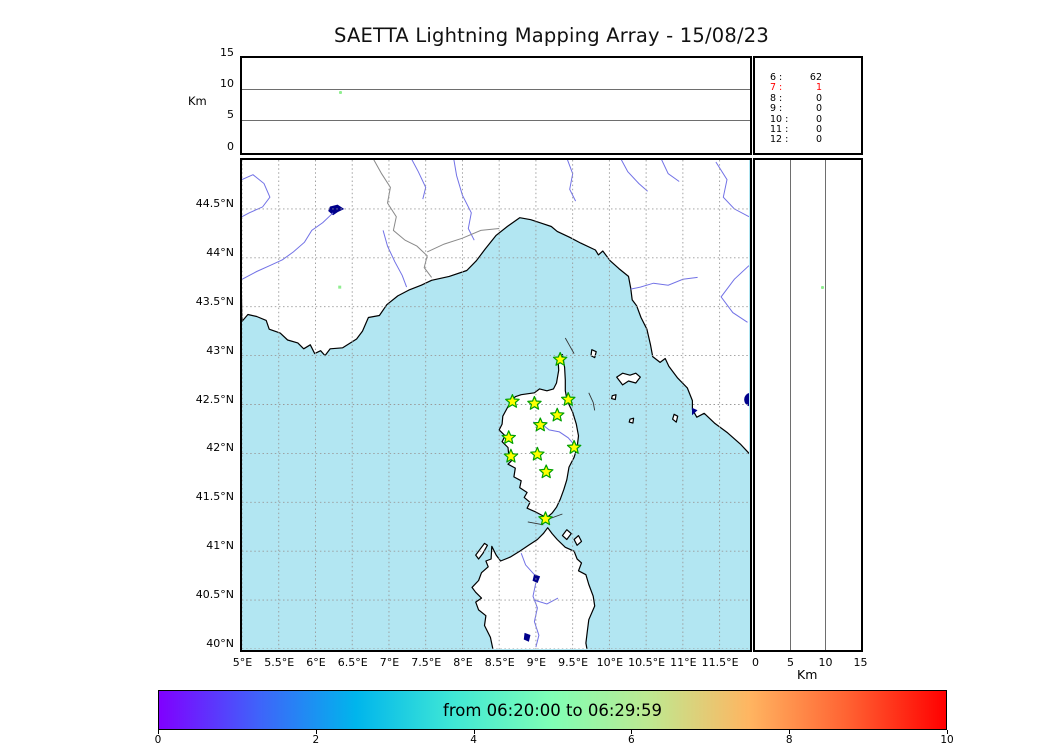  I want to click on colorbar-time-range-label: from 06:20:00 to 06:29:59, so click(552, 710).